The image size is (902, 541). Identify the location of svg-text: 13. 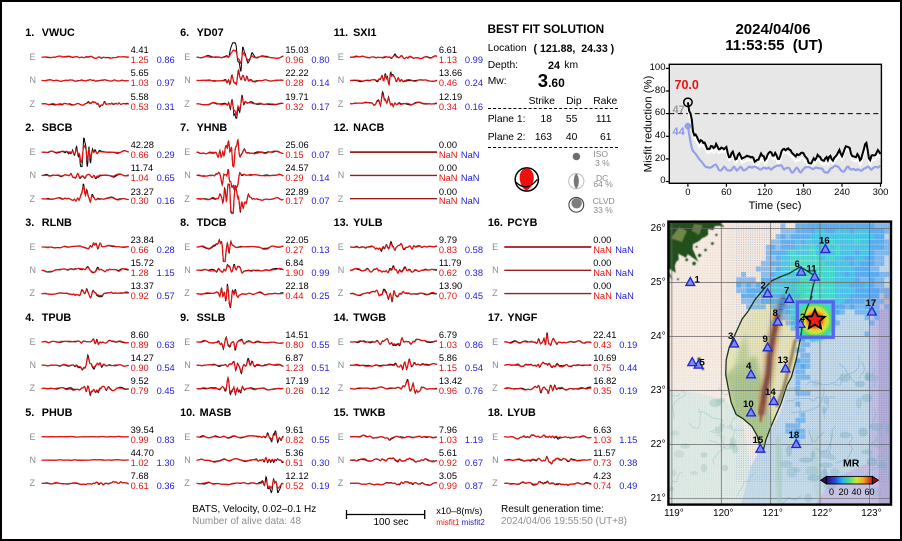
(783, 360).